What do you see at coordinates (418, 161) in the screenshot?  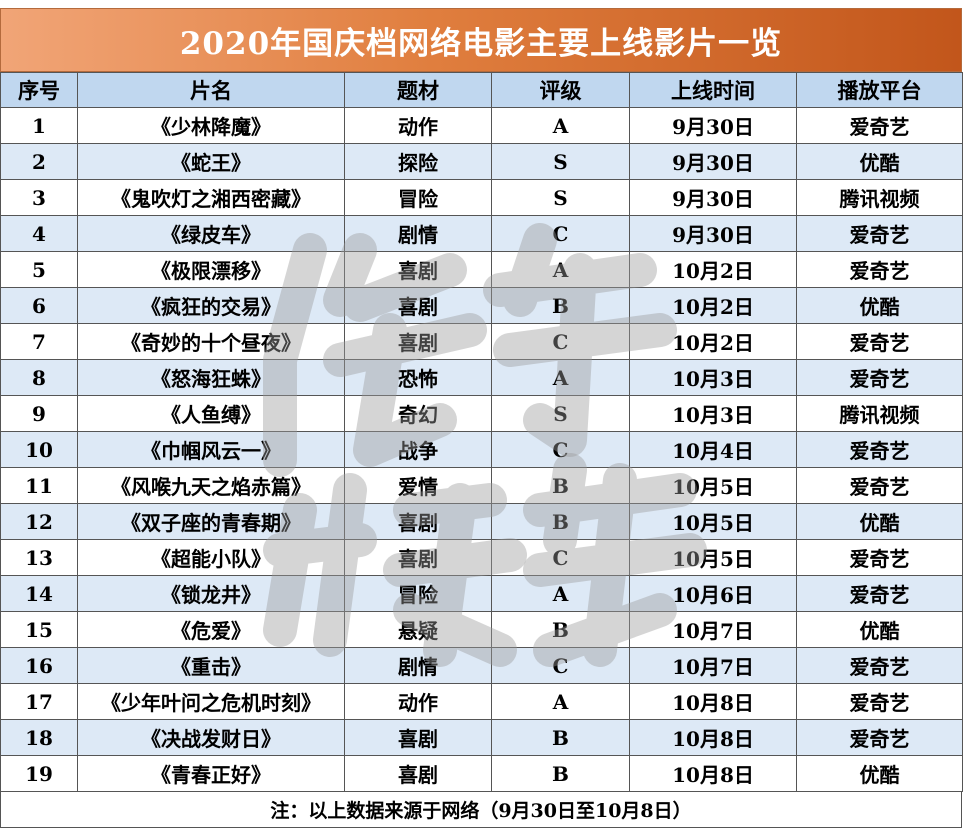 I see `cell-genre: 探险` at bounding box center [418, 161].